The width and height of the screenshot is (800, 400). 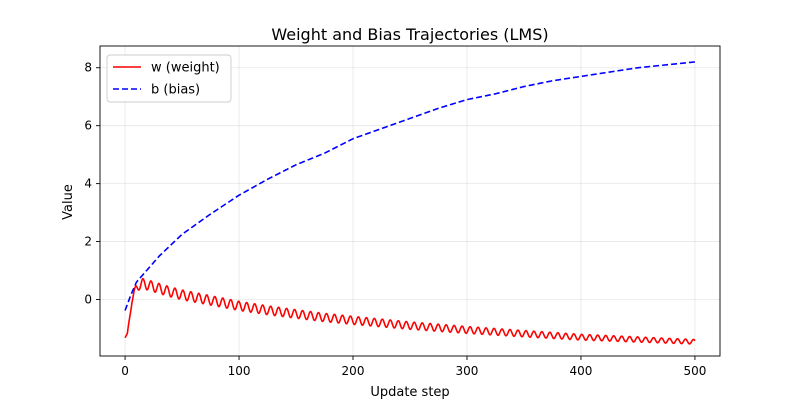 What do you see at coordinates (409, 392) in the screenshot?
I see `x-axis-label: Update step` at bounding box center [409, 392].